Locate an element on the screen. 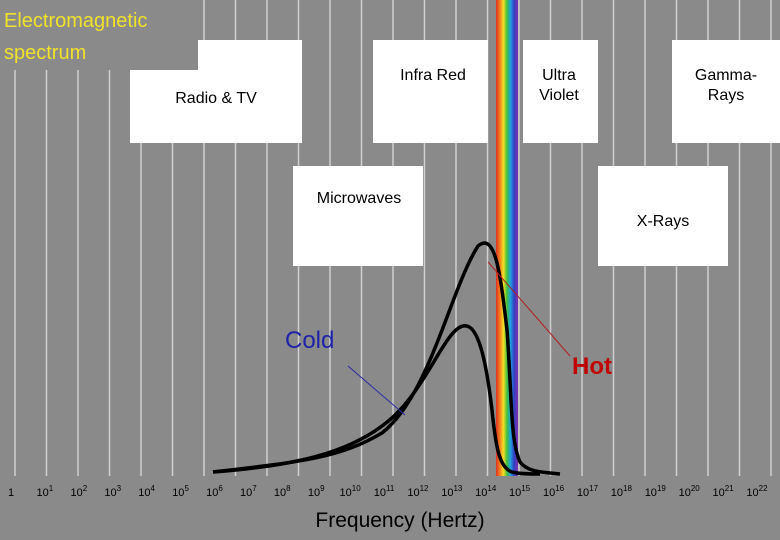 The height and width of the screenshot is (540, 780). tick-exponent: 2 is located at coordinates (85, 488).